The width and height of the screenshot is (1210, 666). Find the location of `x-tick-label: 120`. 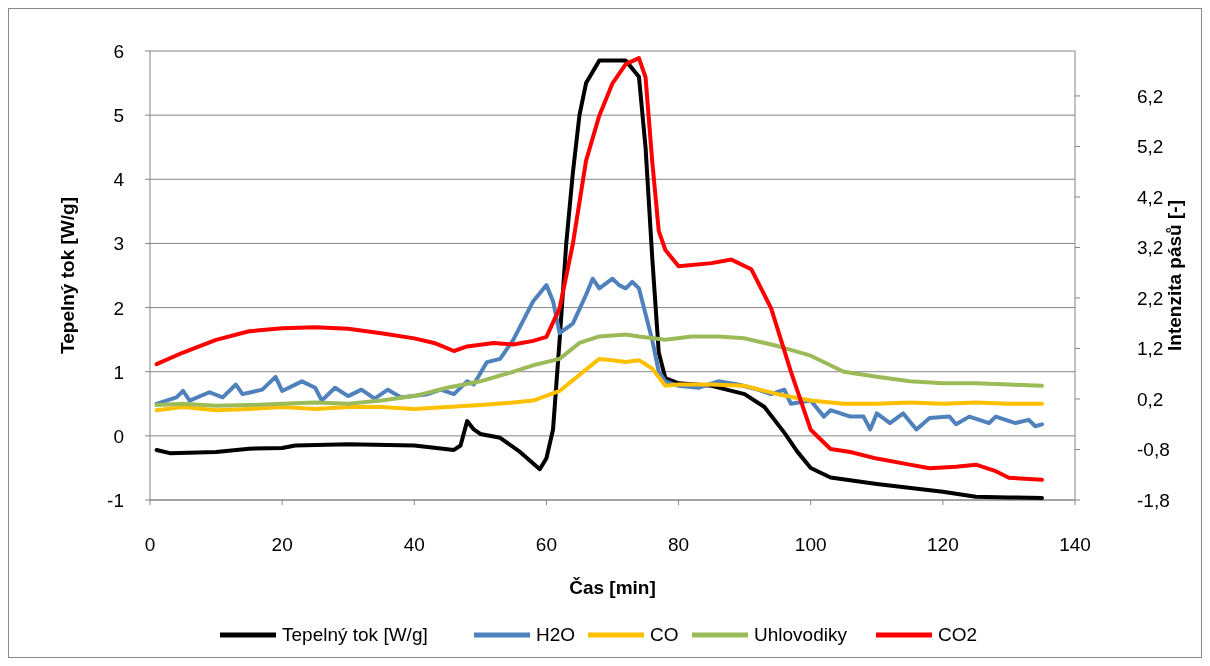

x-tick-label: 120 is located at coordinates (943, 544).